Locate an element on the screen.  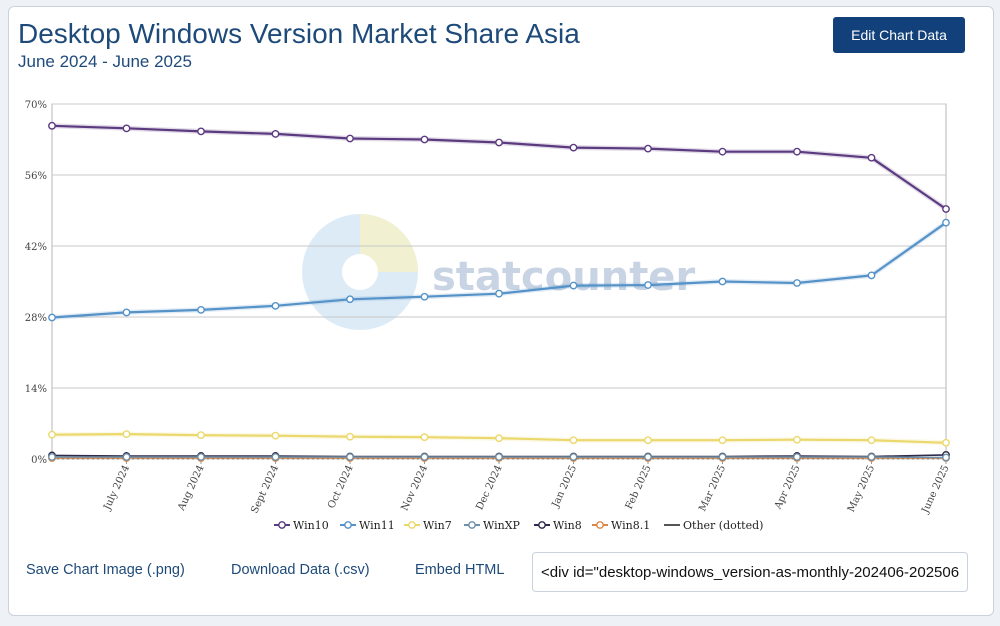
embed-html-link: Embed HTML is located at coordinates (460, 570).